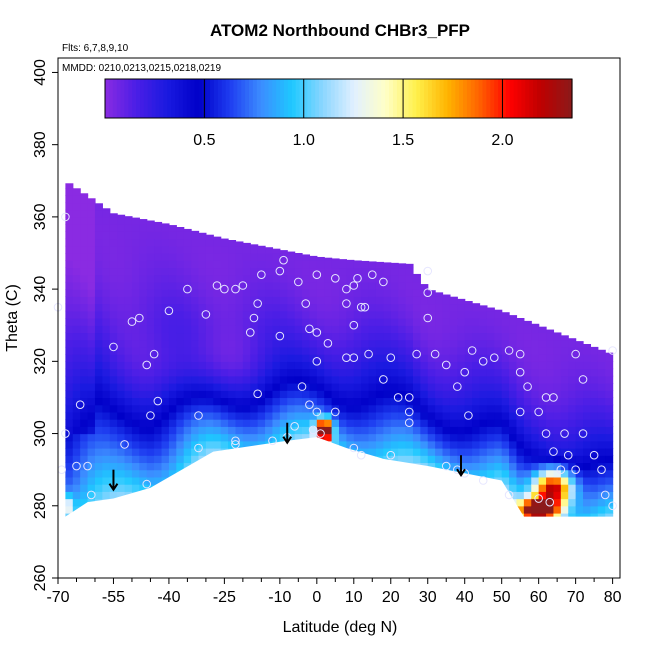 This screenshot has height=650, width=650. What do you see at coordinates (520, 379) in the screenshot?
I see `heat-cell-1930` at bounding box center [520, 379].